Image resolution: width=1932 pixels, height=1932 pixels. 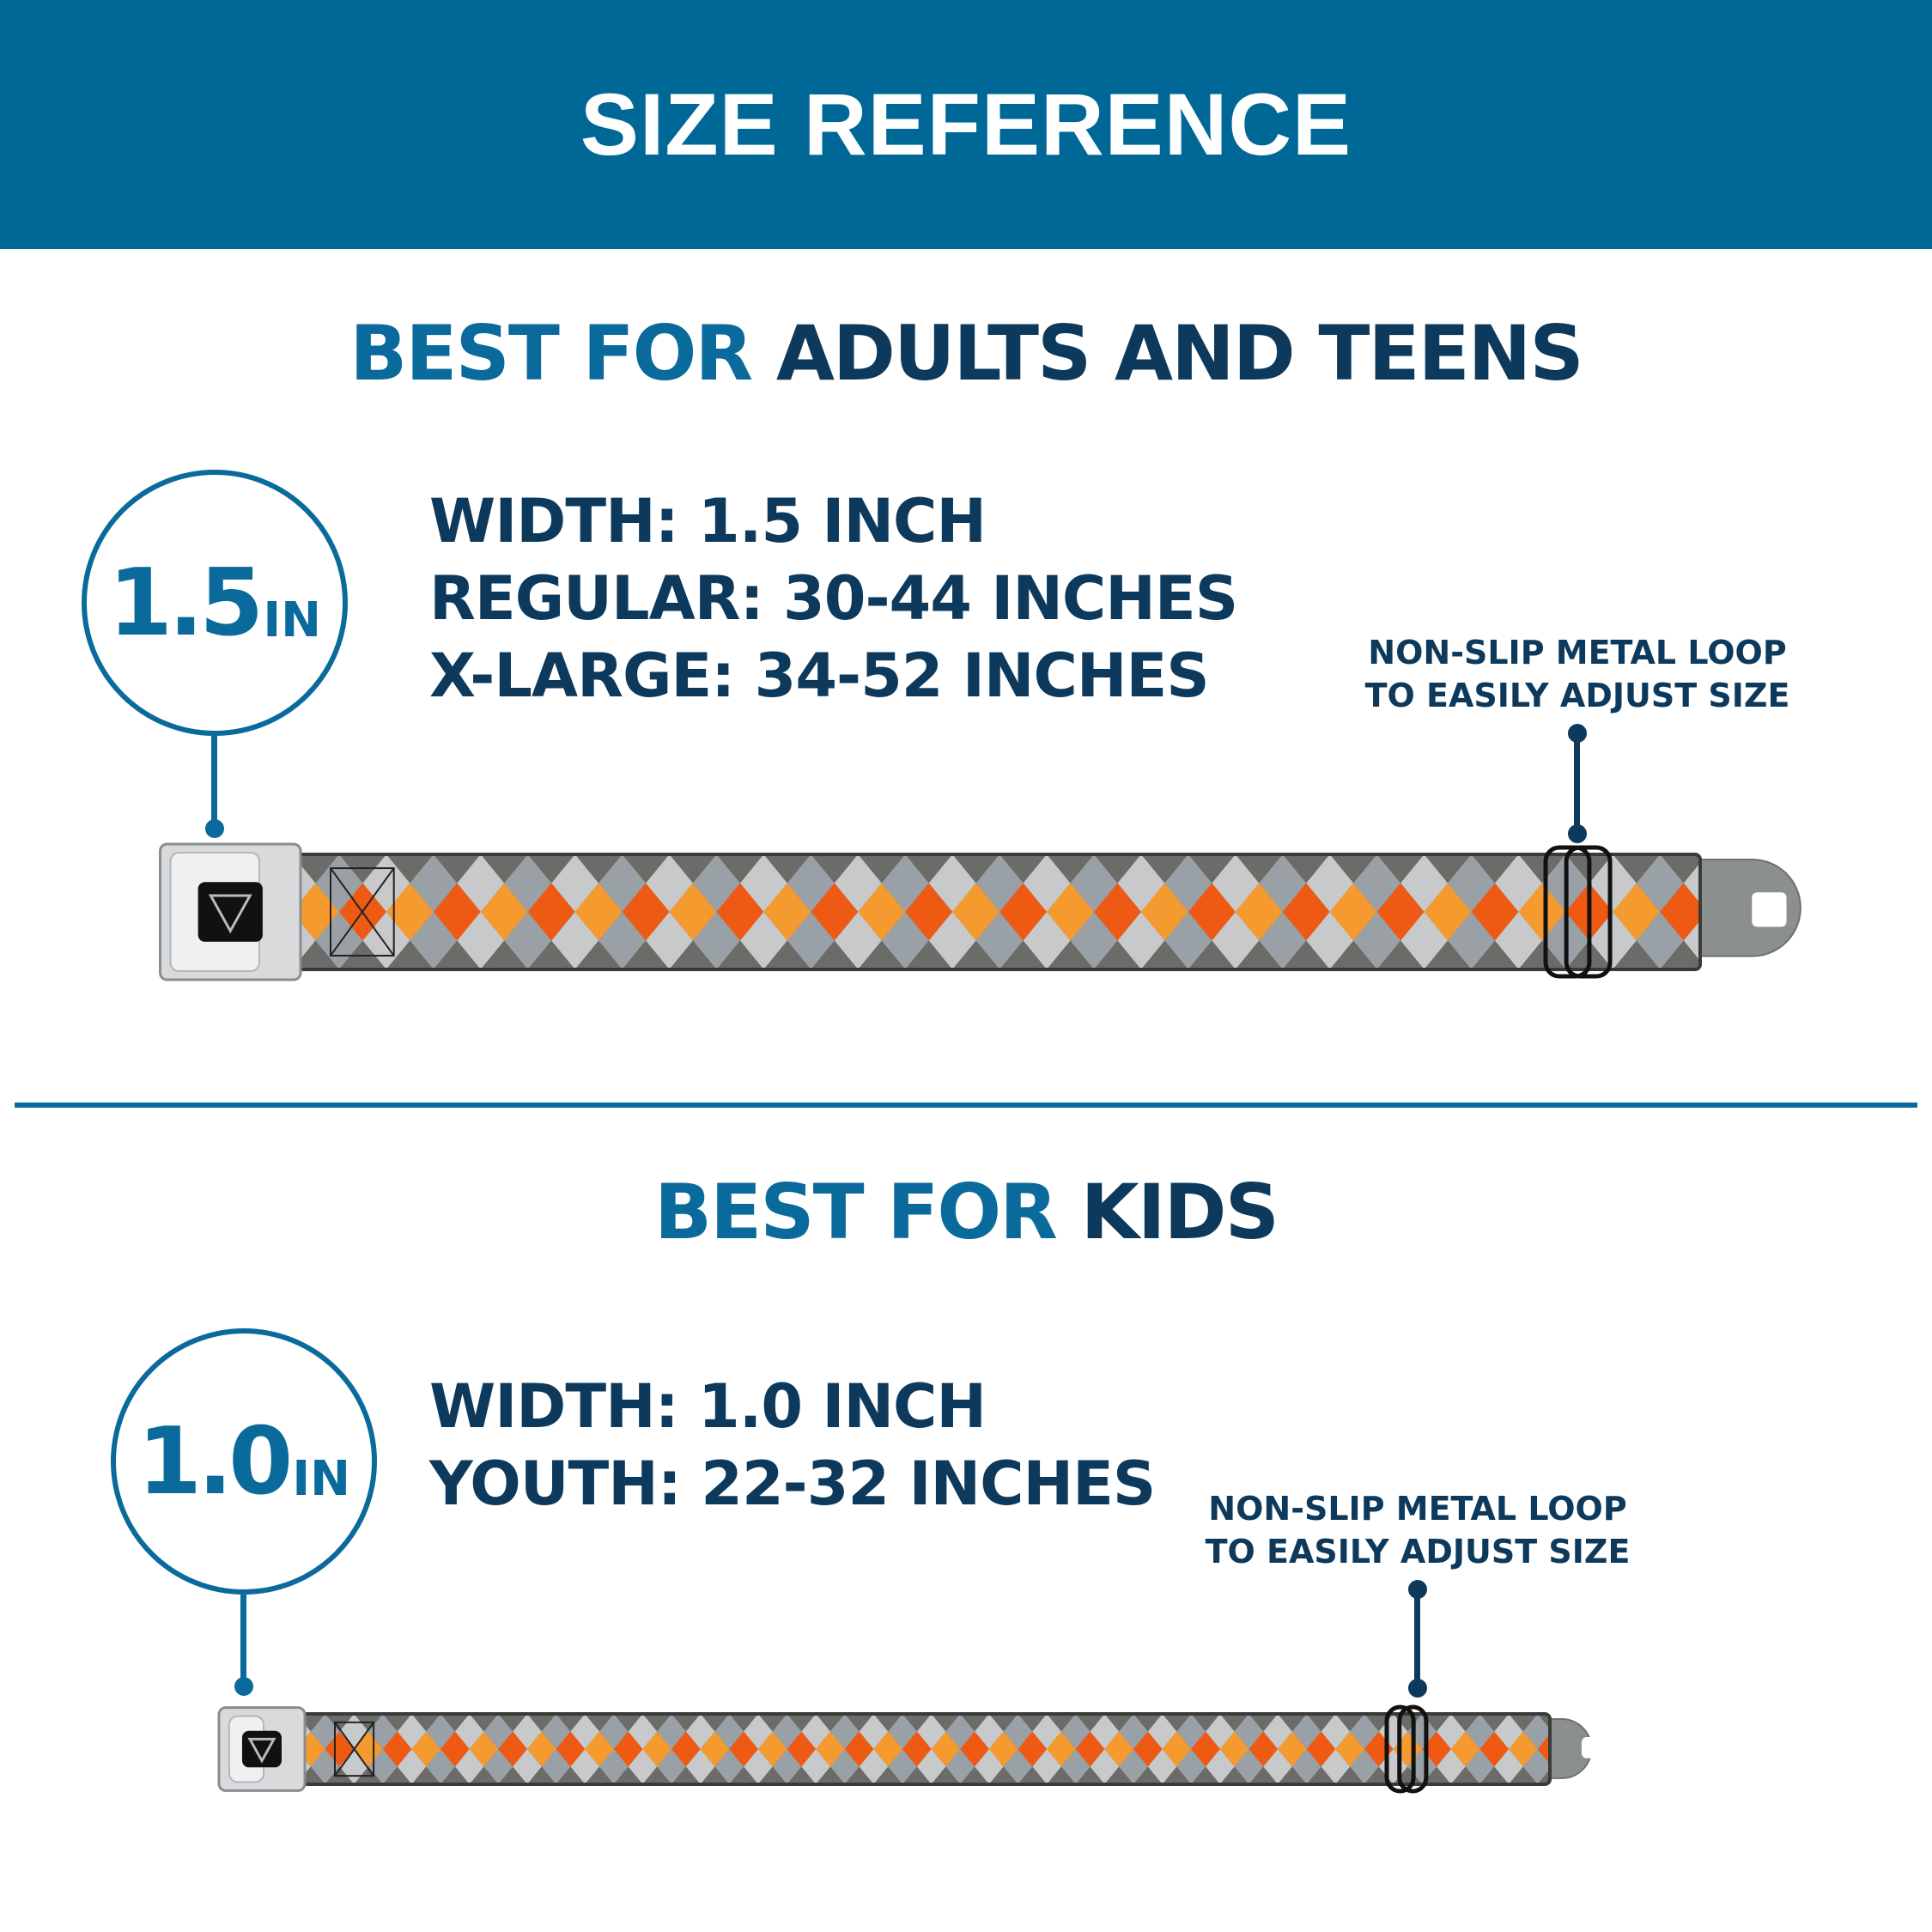 I want to click on header-banner: SIZE REFERENCE, so click(x=966, y=124).